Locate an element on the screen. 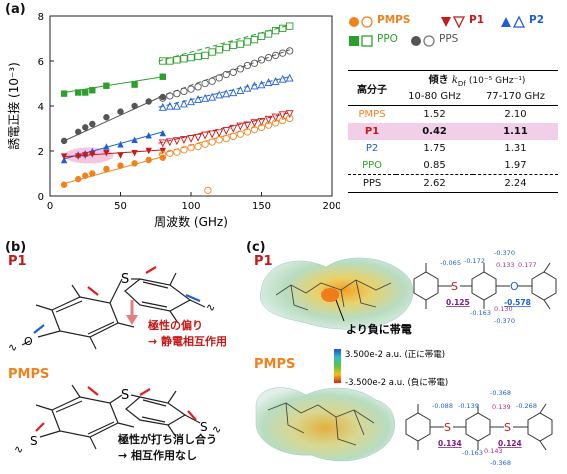 This screenshot has height=474, width=567. p1-note-line2: → 静電相互作用 is located at coordinates (187, 341).